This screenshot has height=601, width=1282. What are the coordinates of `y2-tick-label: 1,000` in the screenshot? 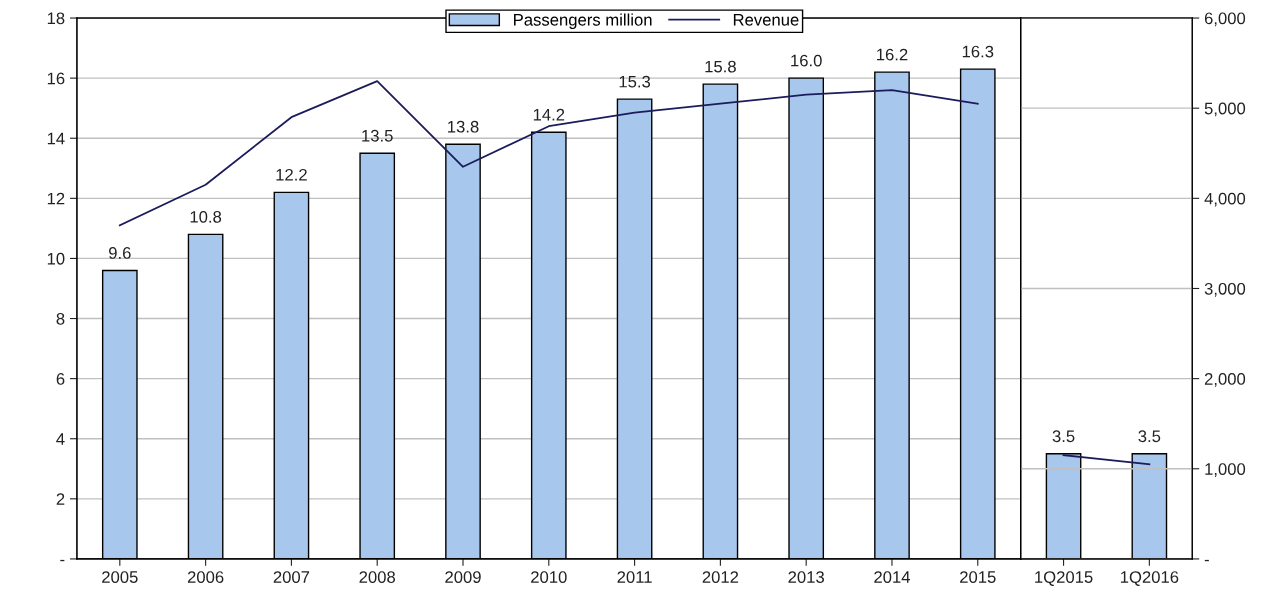 It's located at (1225, 470).